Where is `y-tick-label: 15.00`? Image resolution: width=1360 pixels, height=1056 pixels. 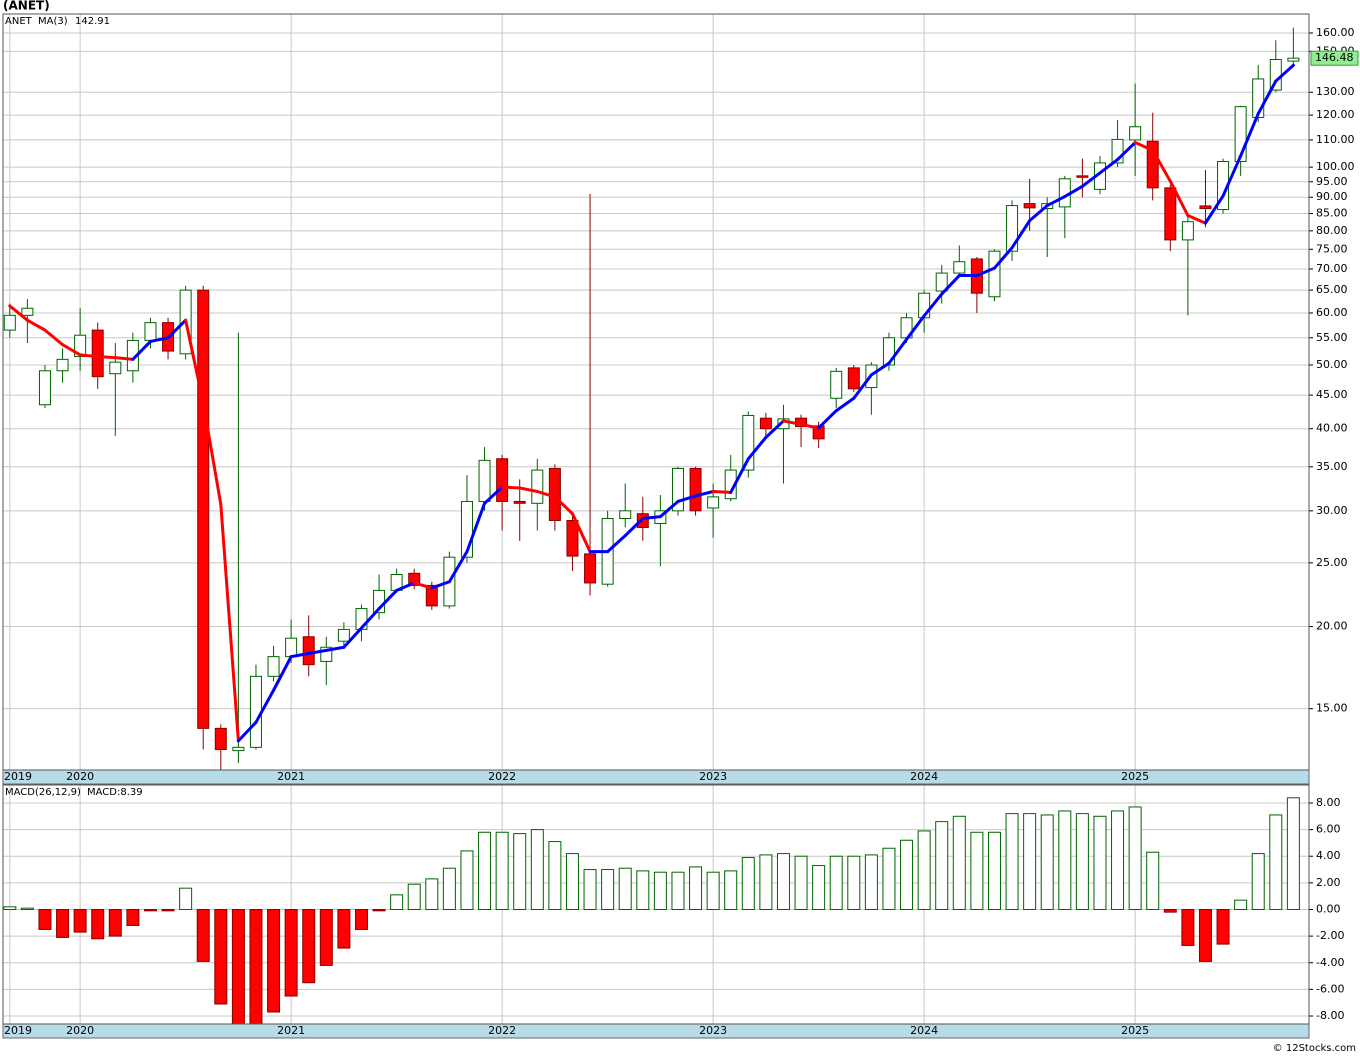
y-tick-label: 15.00 is located at coordinates (1332, 708).